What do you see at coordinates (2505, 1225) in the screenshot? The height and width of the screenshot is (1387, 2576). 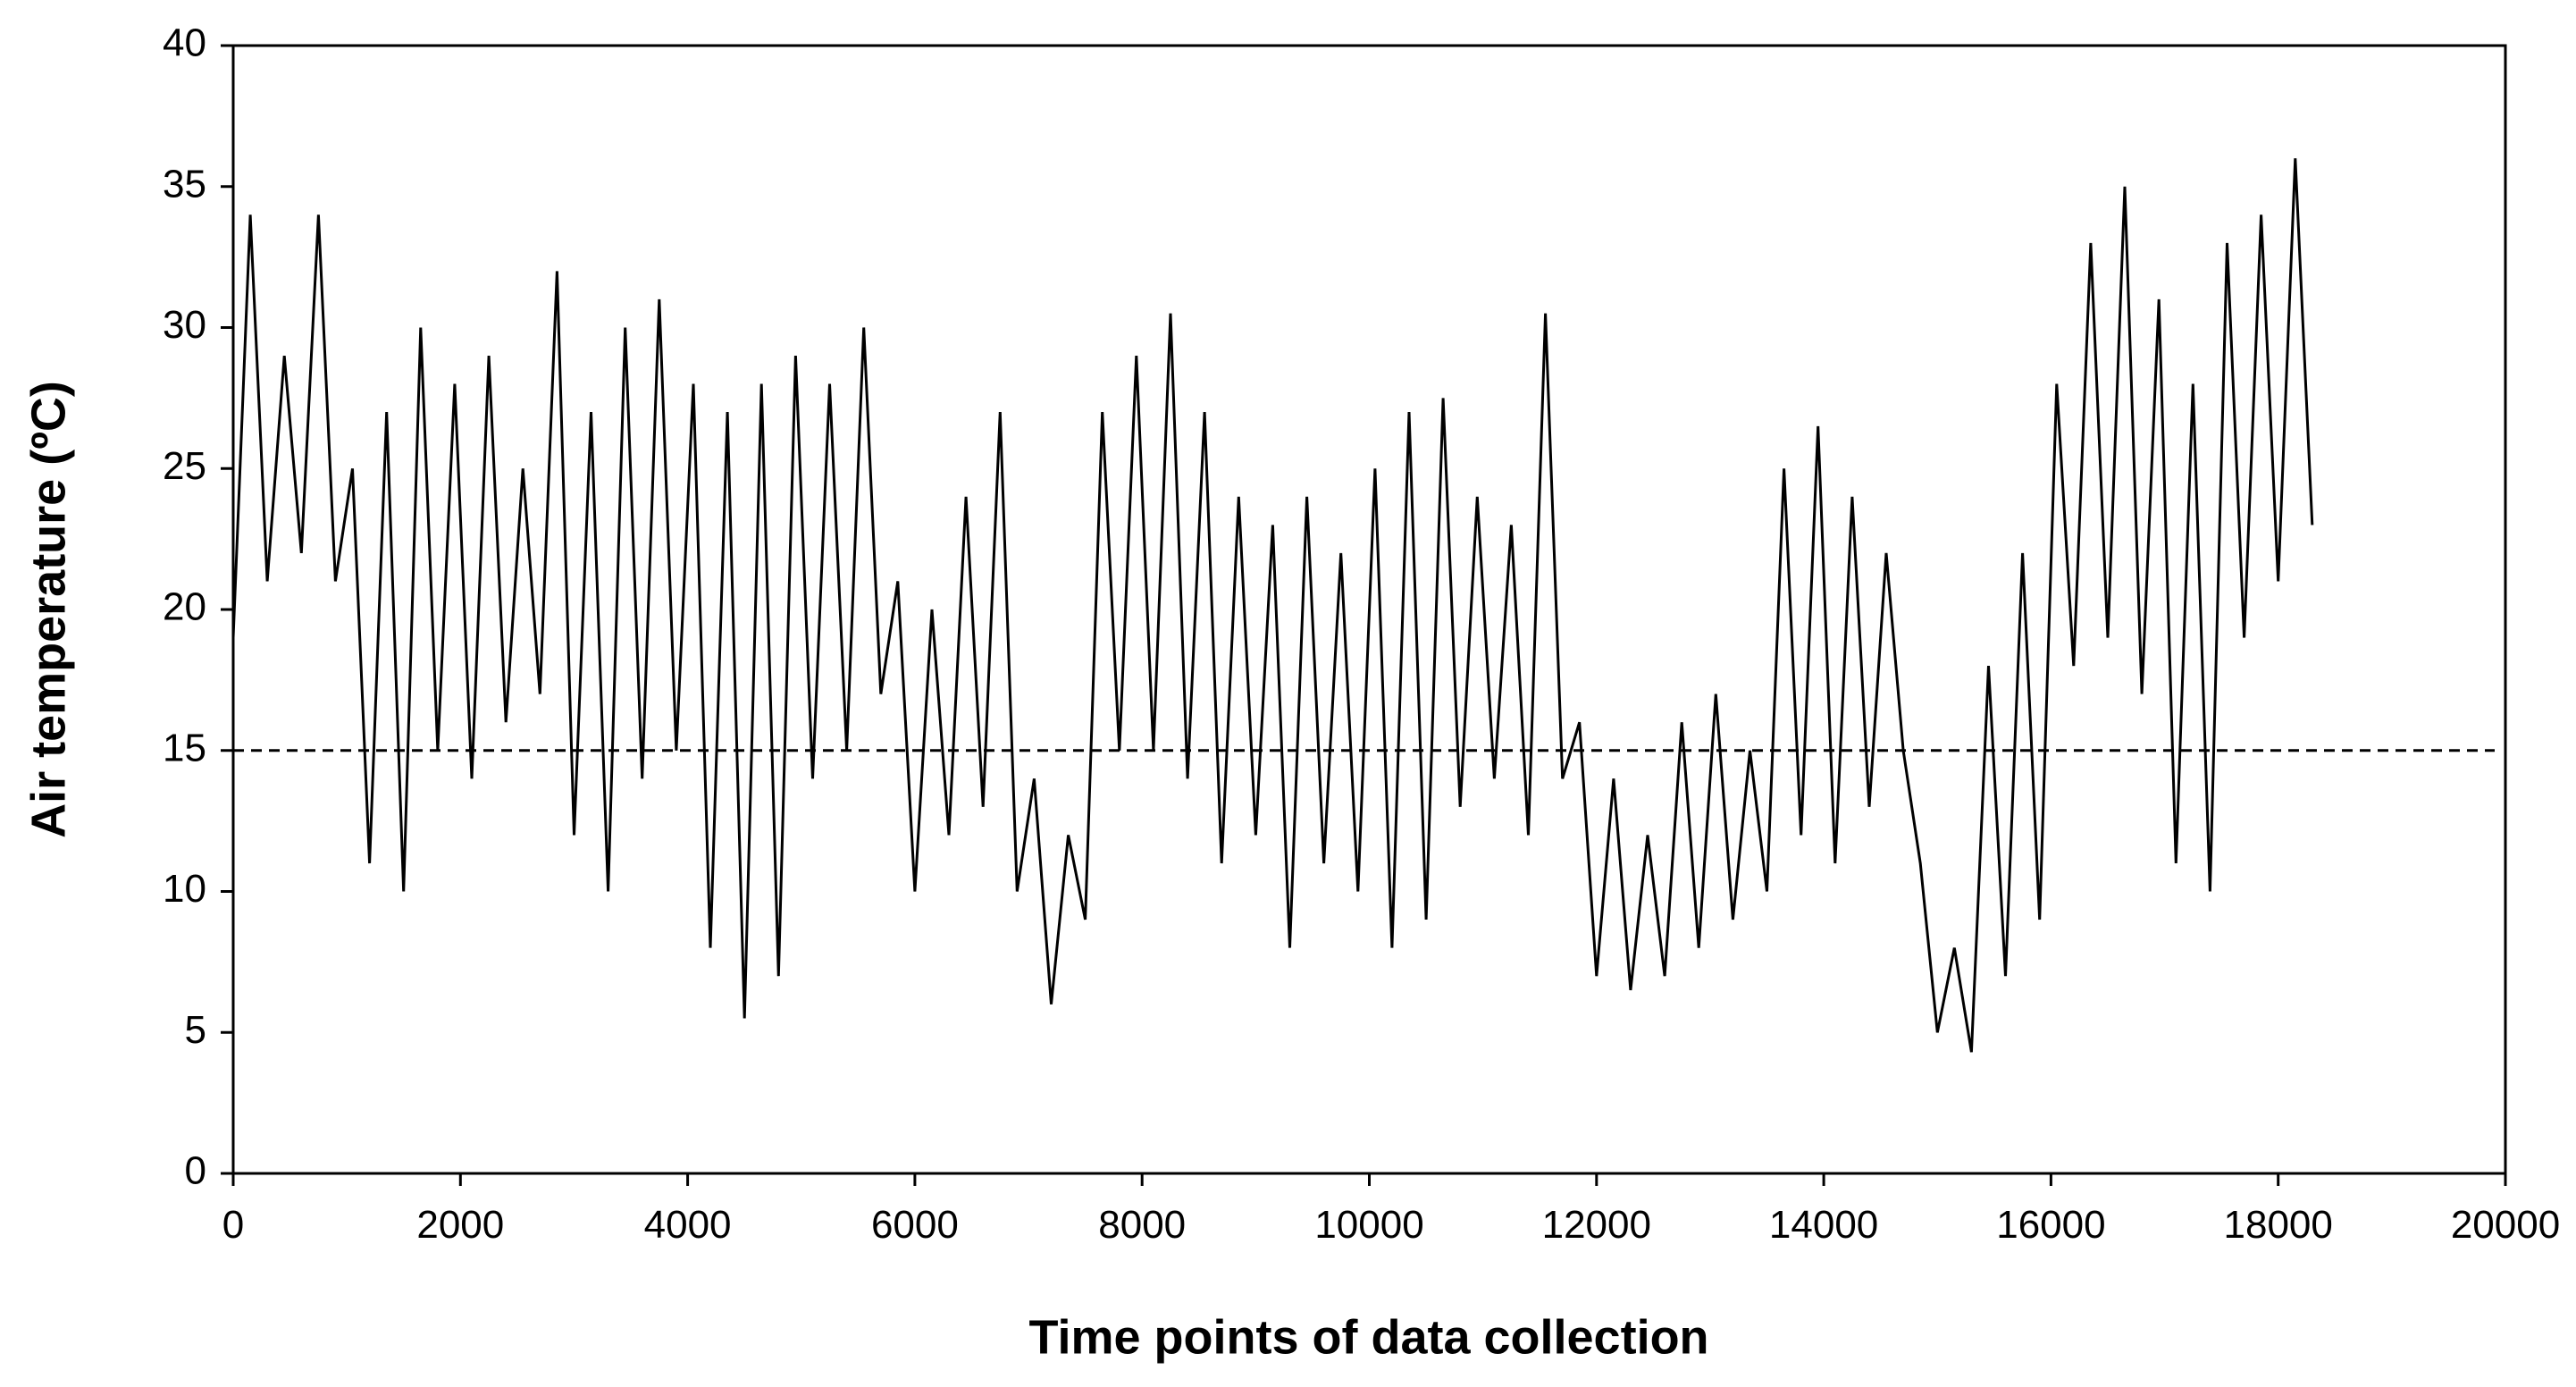 I see `x-tick-label: 20000` at bounding box center [2505, 1225].